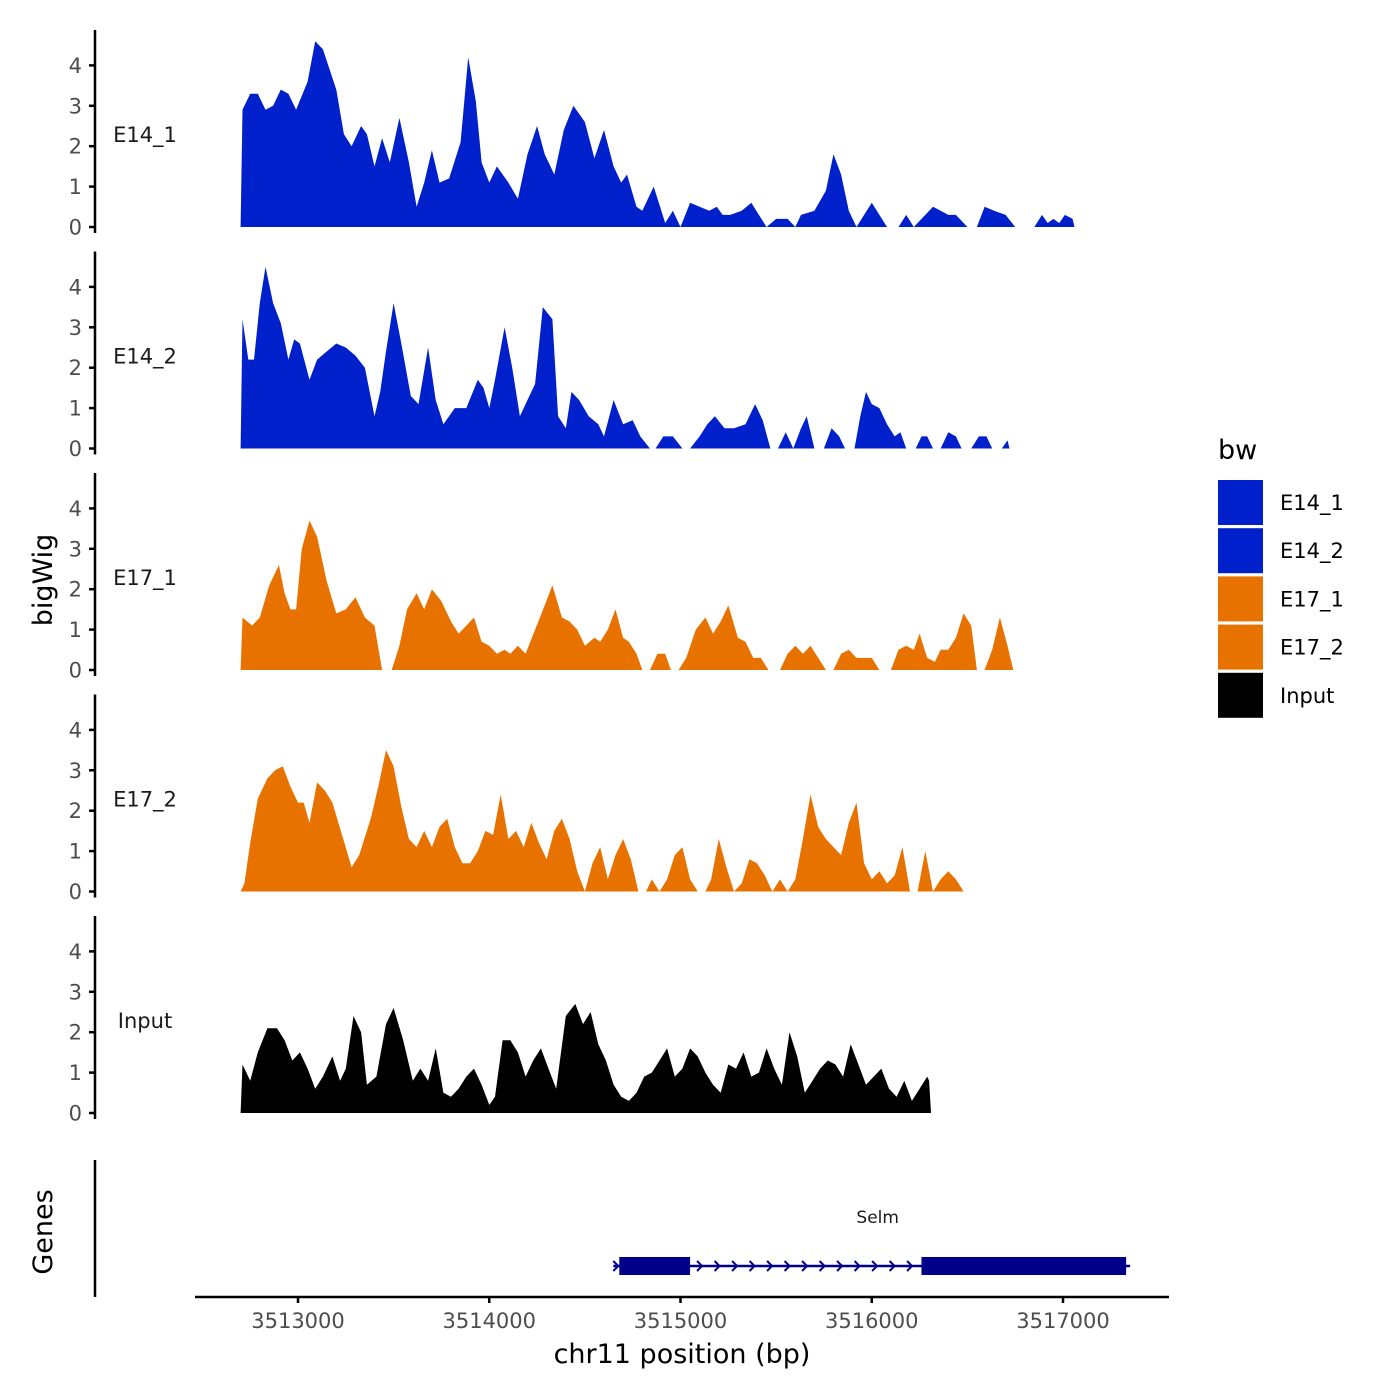 This screenshot has height=1400, width=1400. Describe the element at coordinates (1281, 576) in the screenshot. I see `legend: bw E14_1 E14_2 E17_1 E17_2 Input` at that location.